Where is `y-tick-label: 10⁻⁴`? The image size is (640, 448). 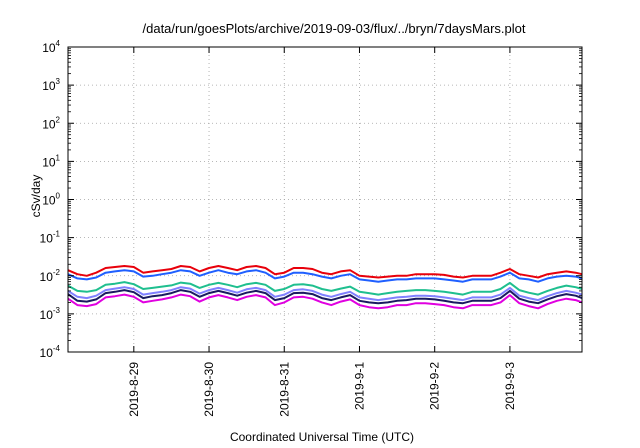
y-tick-label: 10⁻⁴ is located at coordinates (50, 352).